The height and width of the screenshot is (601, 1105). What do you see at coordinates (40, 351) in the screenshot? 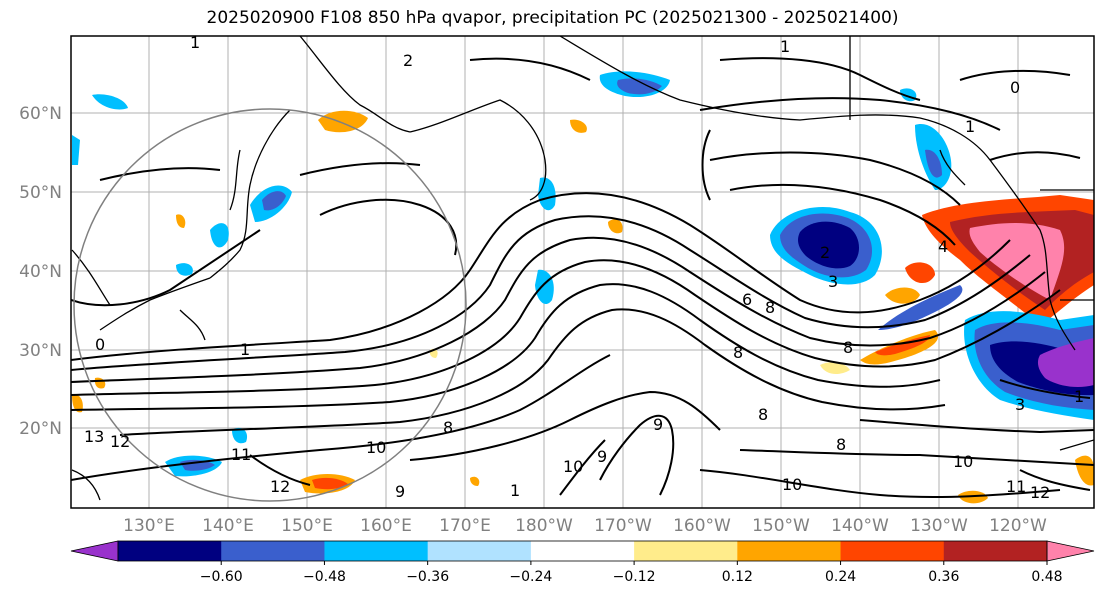
I see `lat-label: 30°N` at bounding box center [40, 351].